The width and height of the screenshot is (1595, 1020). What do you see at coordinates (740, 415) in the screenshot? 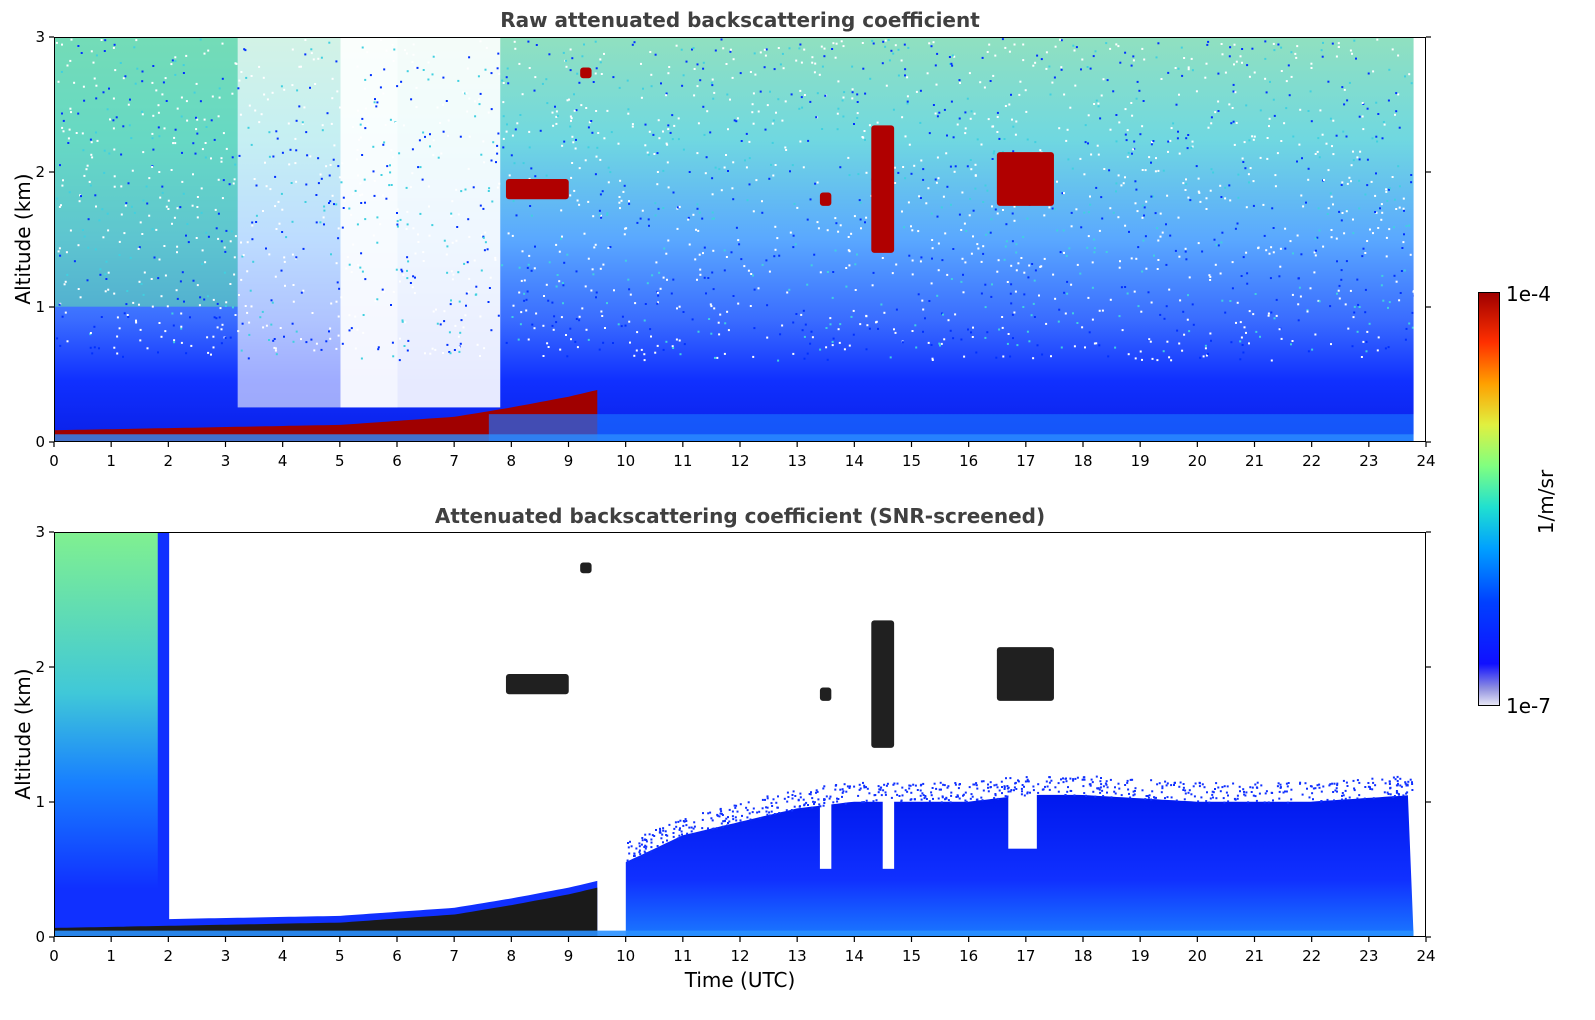
I see `raw-surface-layer` at bounding box center [740, 415].